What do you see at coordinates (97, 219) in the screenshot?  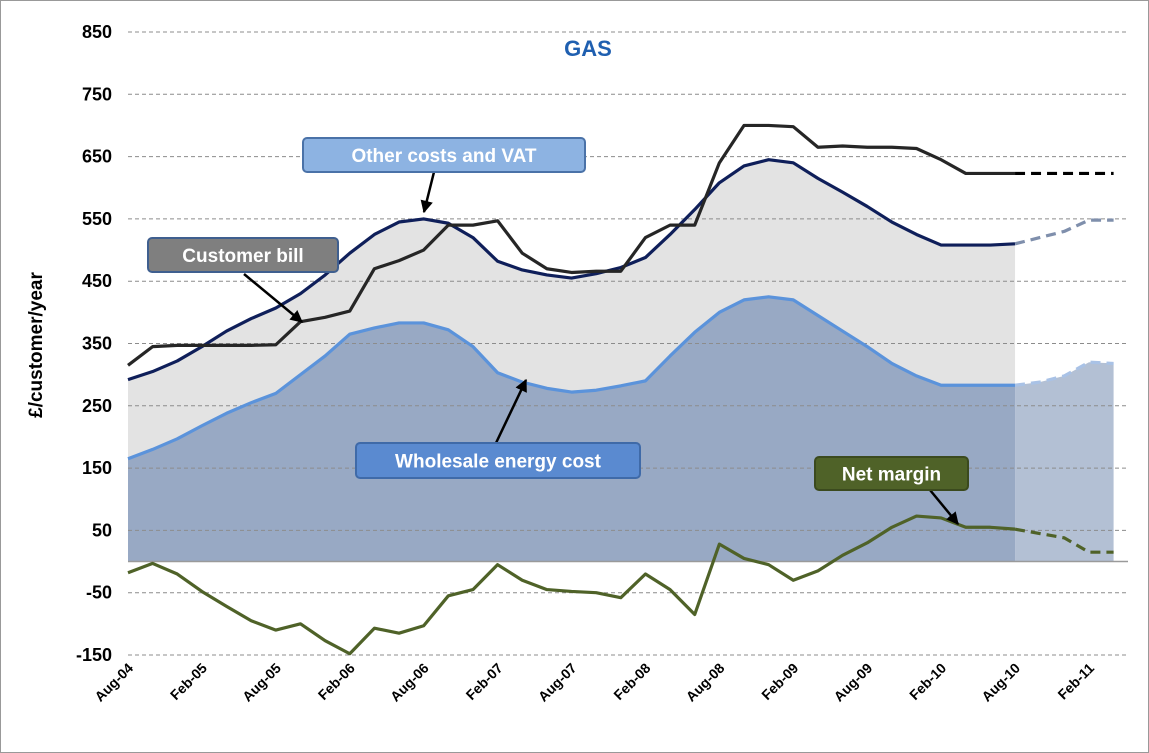 I see `y-tick-label: 550` at bounding box center [97, 219].